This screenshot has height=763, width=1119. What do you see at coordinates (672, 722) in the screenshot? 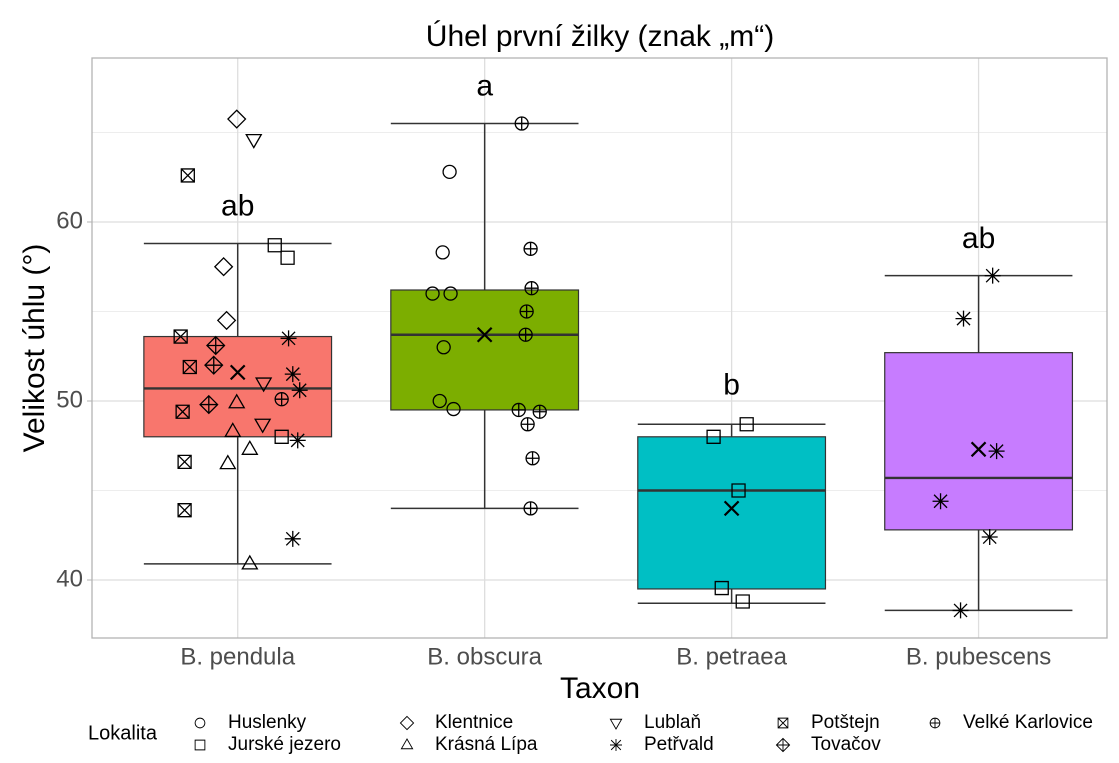
I see `legend-label: Lublaň` at bounding box center [672, 722].